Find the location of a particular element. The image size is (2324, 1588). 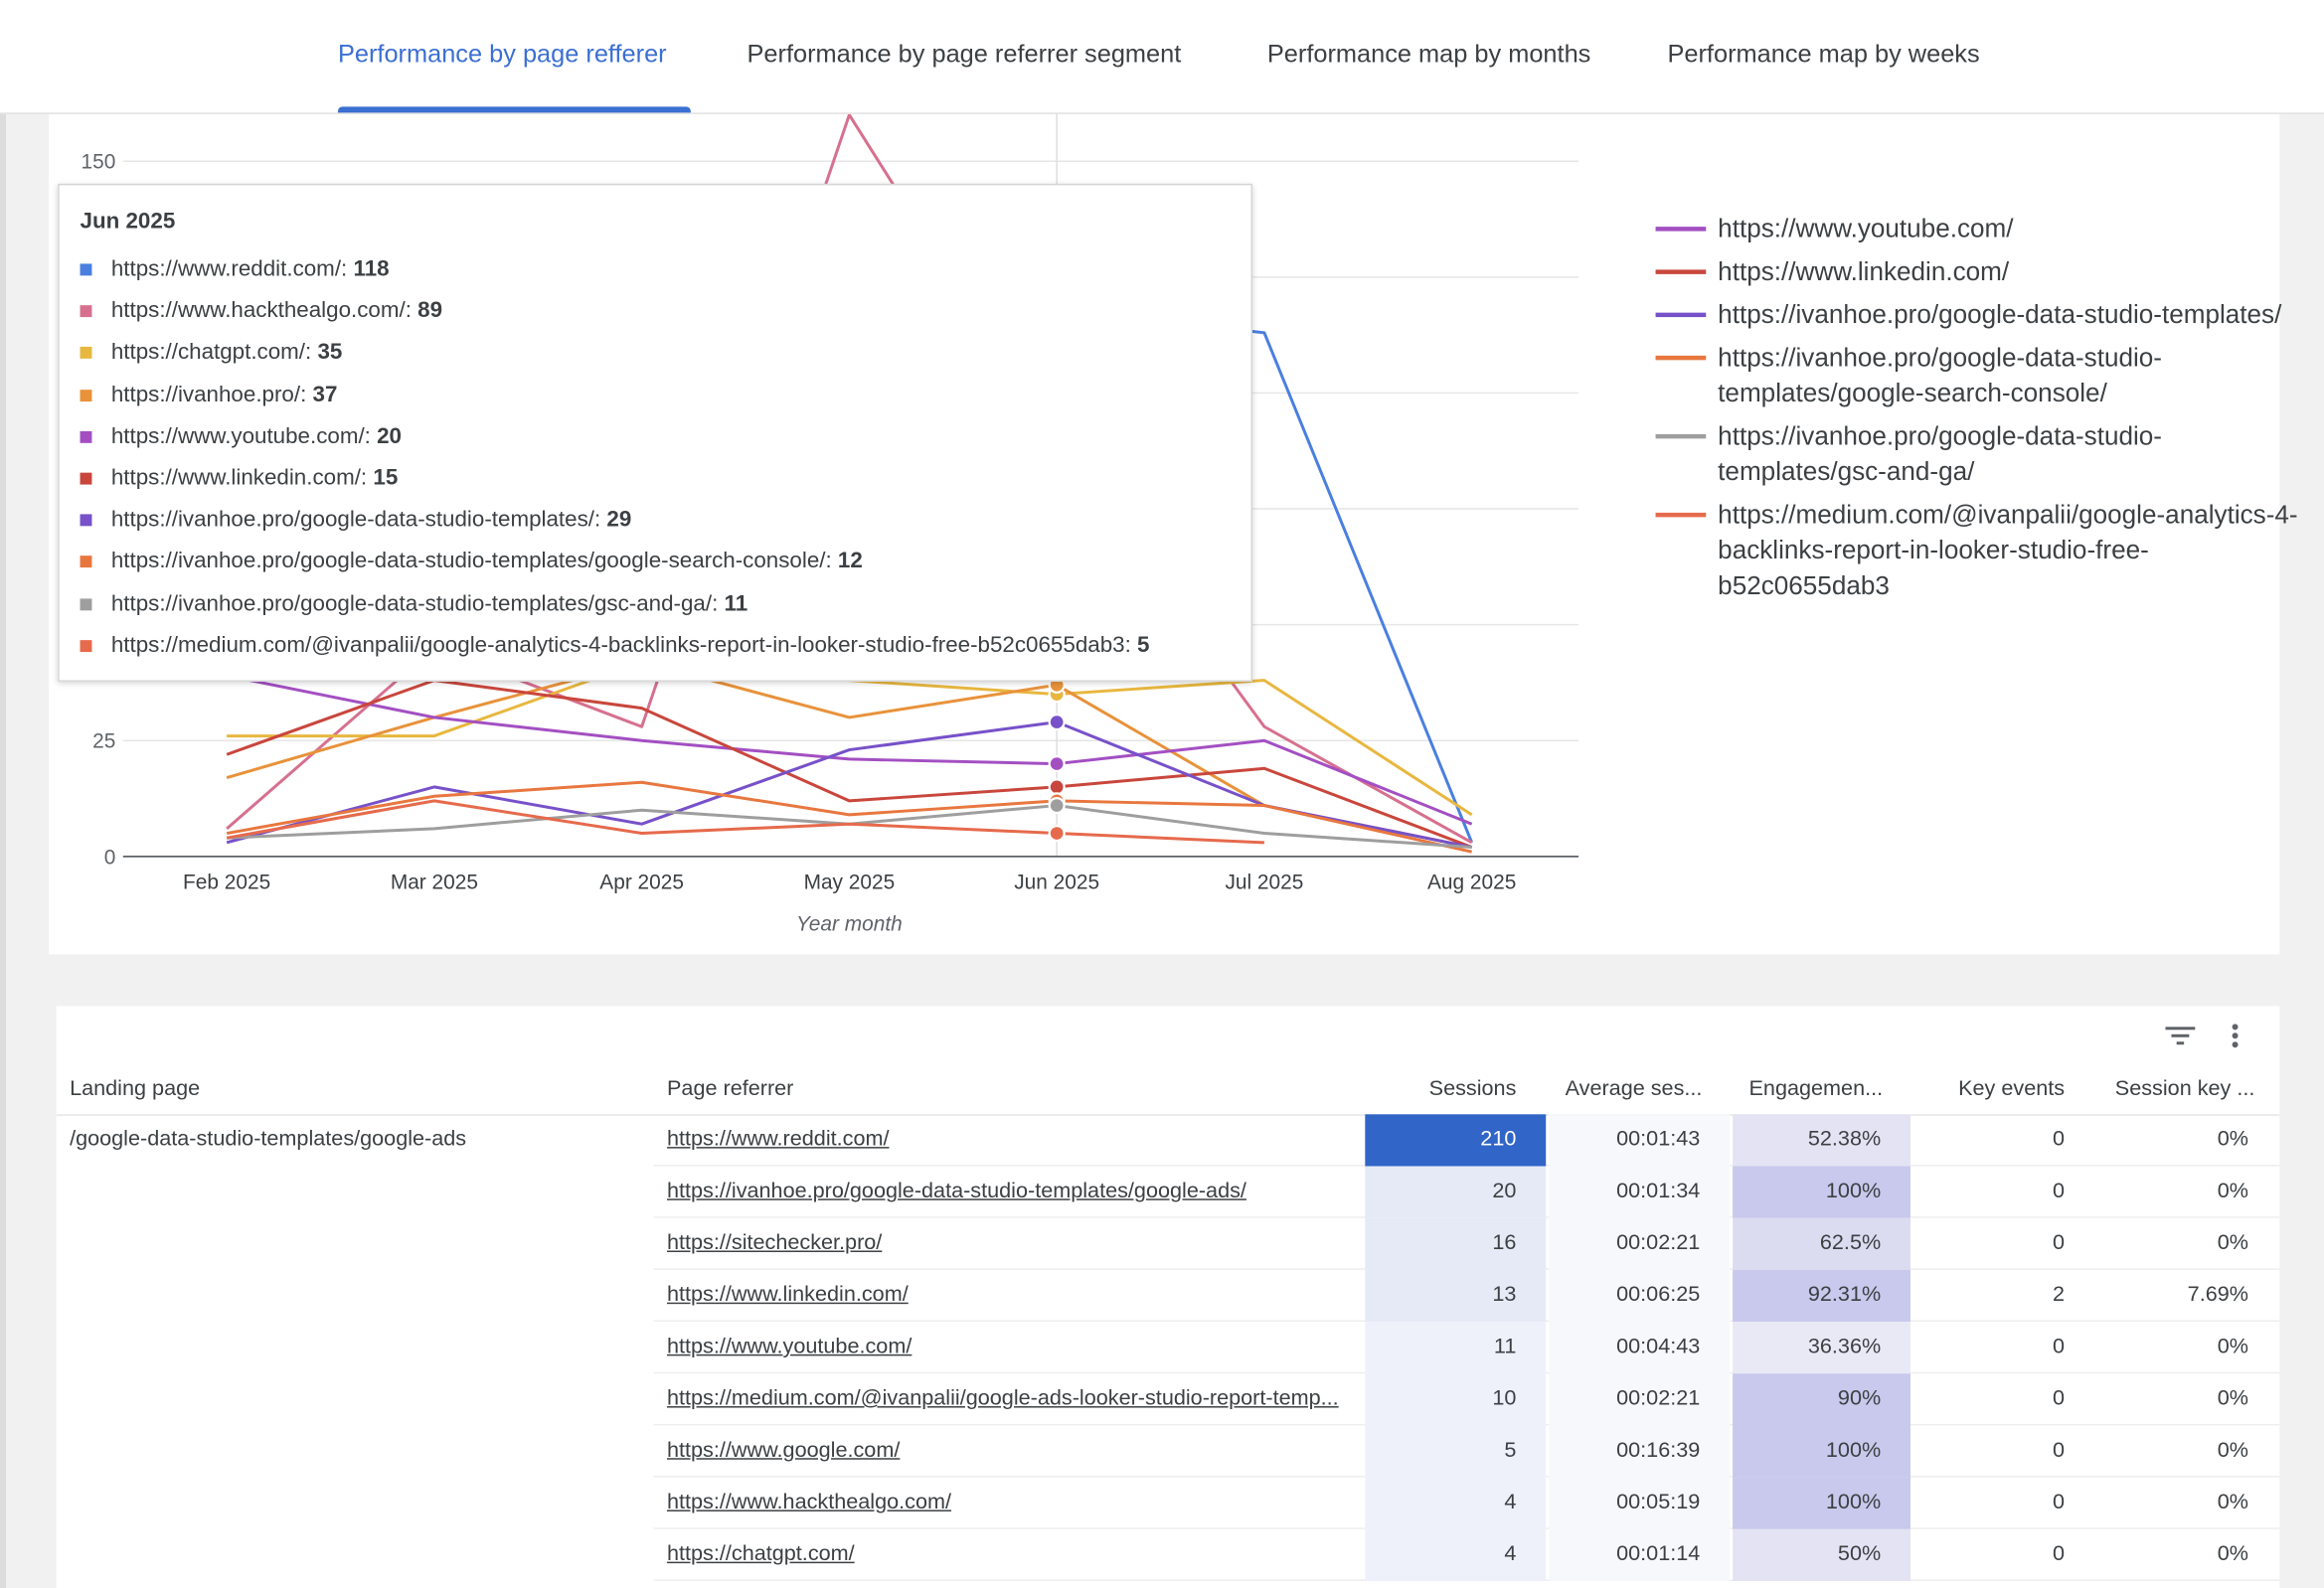

x-axis-title: Year month is located at coordinates (849, 924).